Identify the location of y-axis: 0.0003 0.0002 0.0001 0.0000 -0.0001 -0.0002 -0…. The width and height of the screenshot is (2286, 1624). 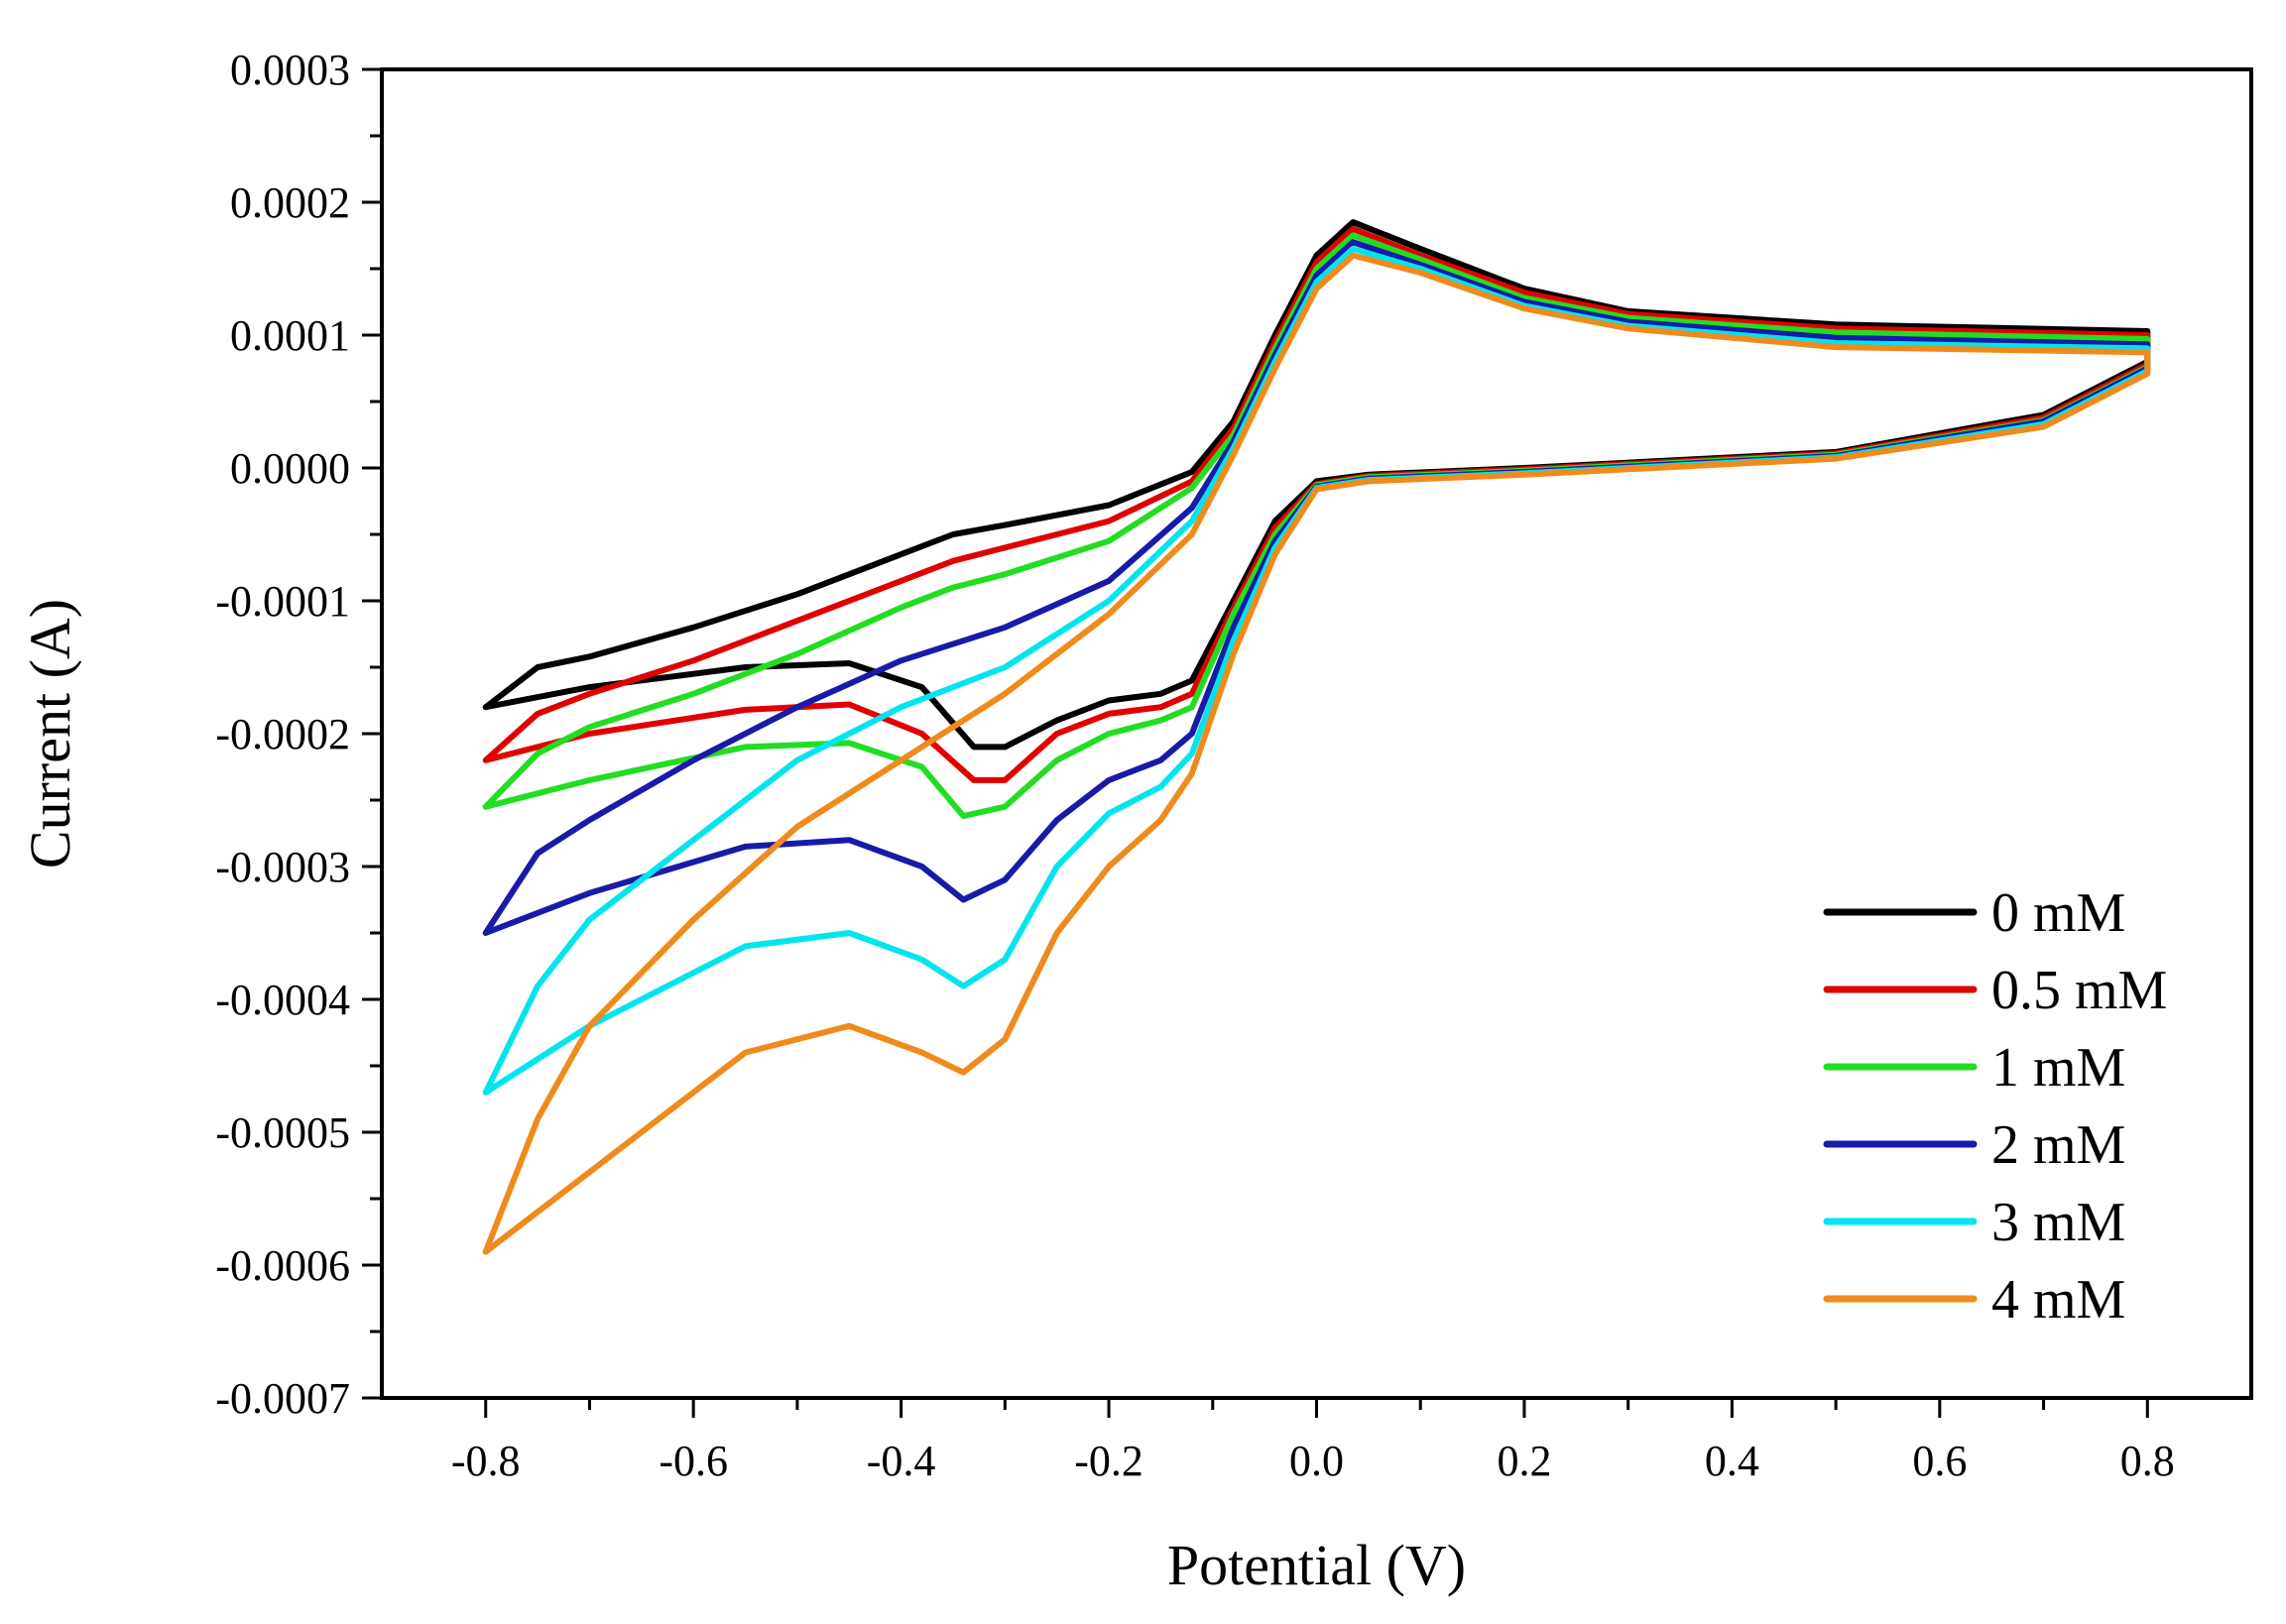
(298, 734).